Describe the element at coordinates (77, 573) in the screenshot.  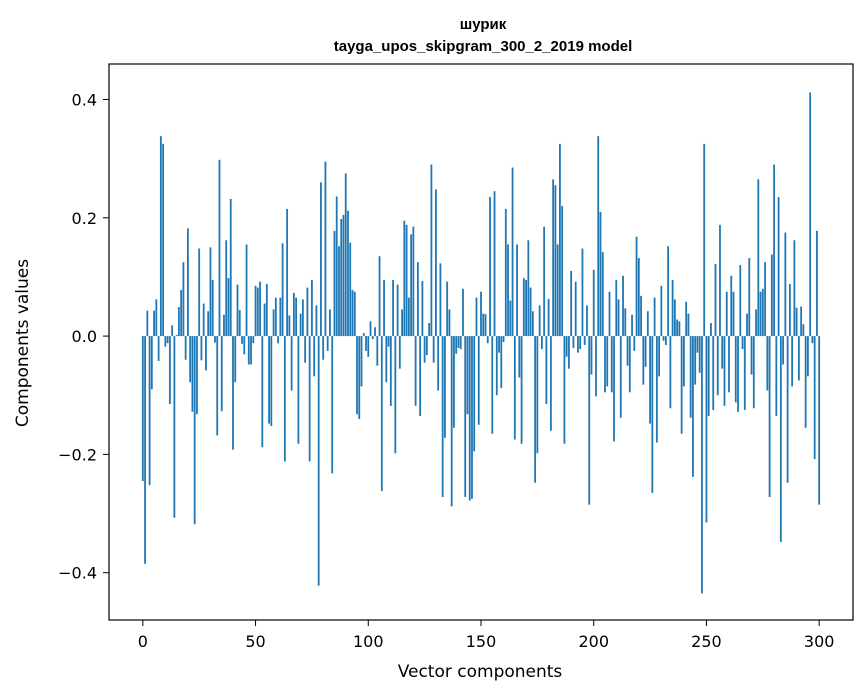
I see `y-tick-label: −0.4` at that location.